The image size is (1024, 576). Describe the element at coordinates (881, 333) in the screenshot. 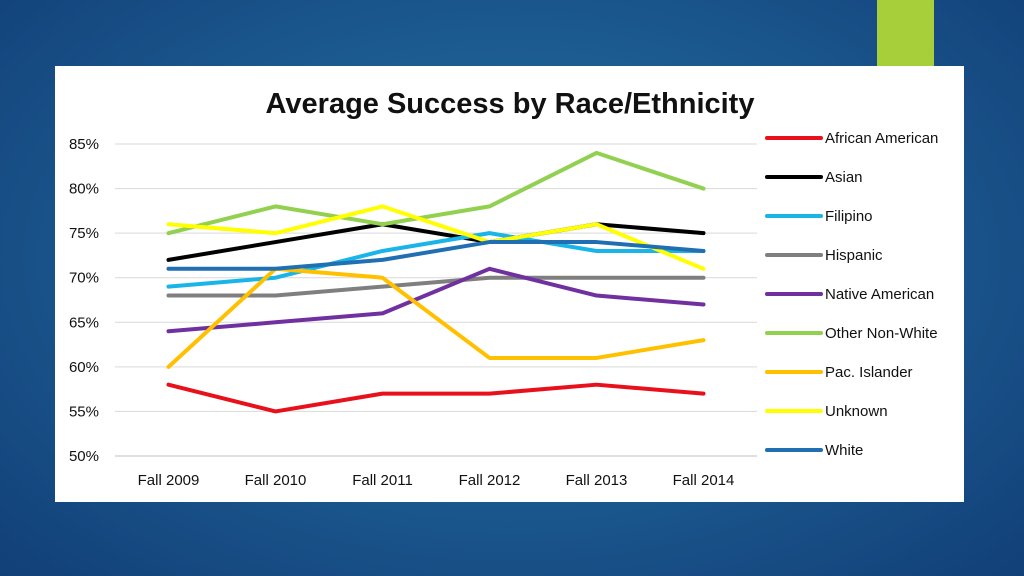

I see `legend-label-other-non-white: Other Non-White` at that location.